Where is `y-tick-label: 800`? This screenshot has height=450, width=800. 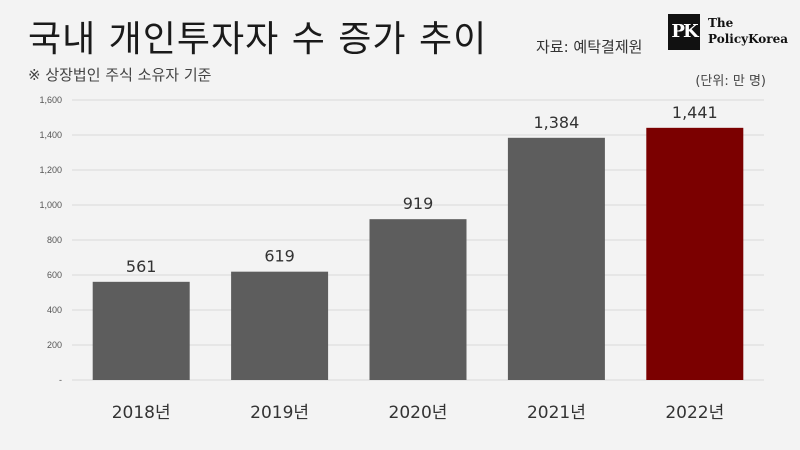 y-tick-label: 800 is located at coordinates (54, 240).